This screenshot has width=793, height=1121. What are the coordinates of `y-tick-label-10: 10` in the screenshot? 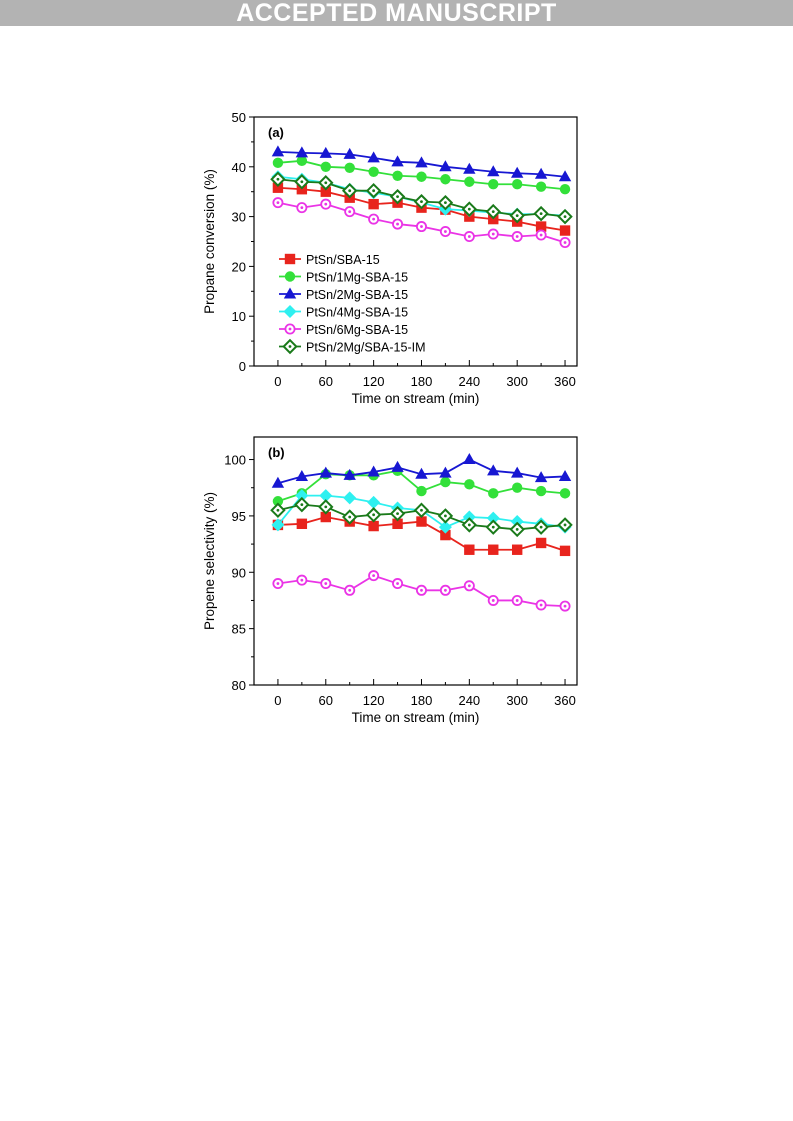 It's located at (239, 316).